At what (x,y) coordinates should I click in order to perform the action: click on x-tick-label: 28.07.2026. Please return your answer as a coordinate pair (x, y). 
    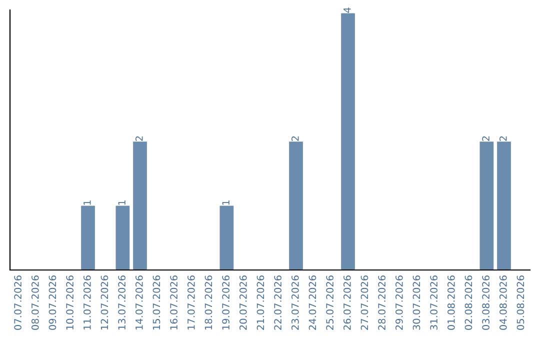
    Looking at the image, I should click on (382, 302).